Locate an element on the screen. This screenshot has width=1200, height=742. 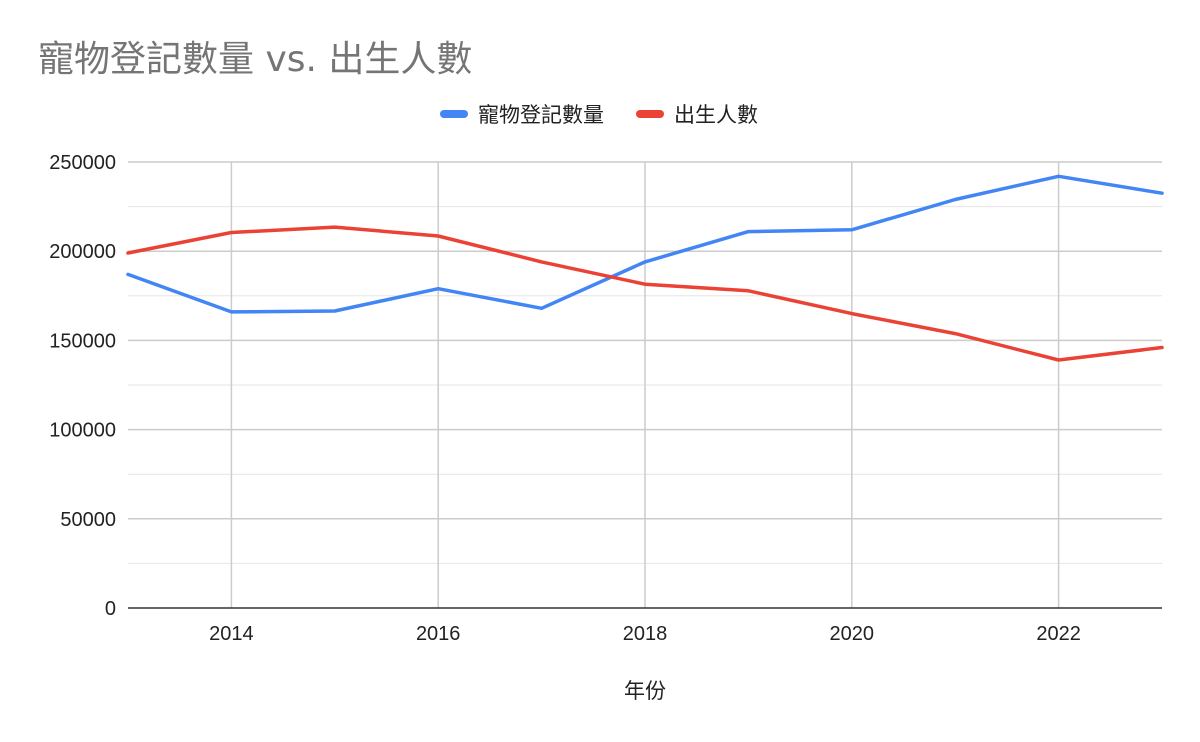
x-tick-label: 2020 is located at coordinates (852, 634).